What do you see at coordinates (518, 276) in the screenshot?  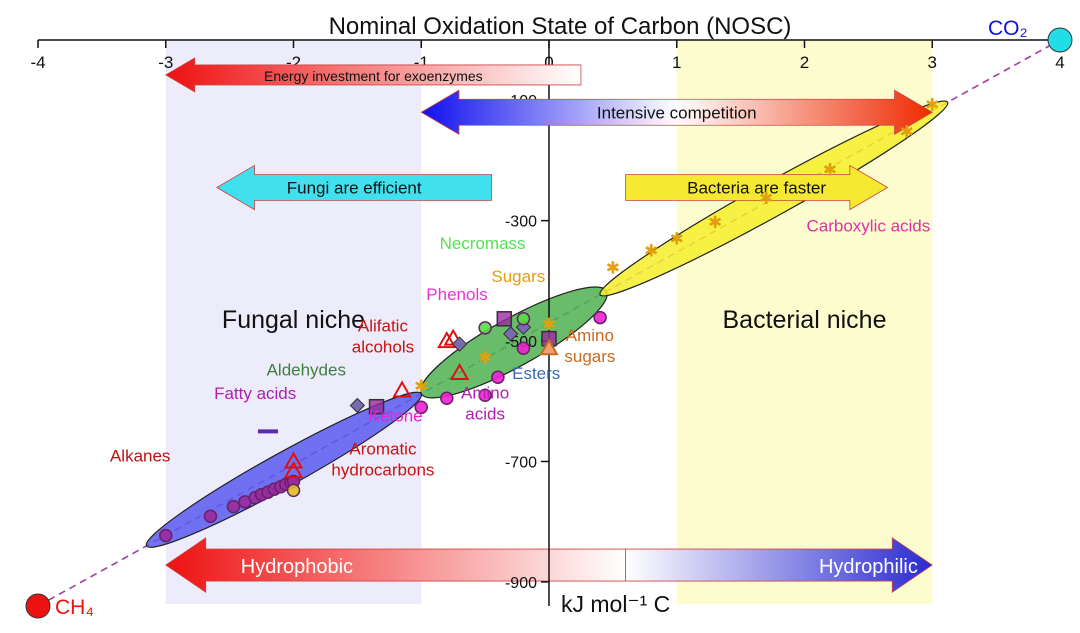 I see `group-label-sugars: Sugars` at bounding box center [518, 276].